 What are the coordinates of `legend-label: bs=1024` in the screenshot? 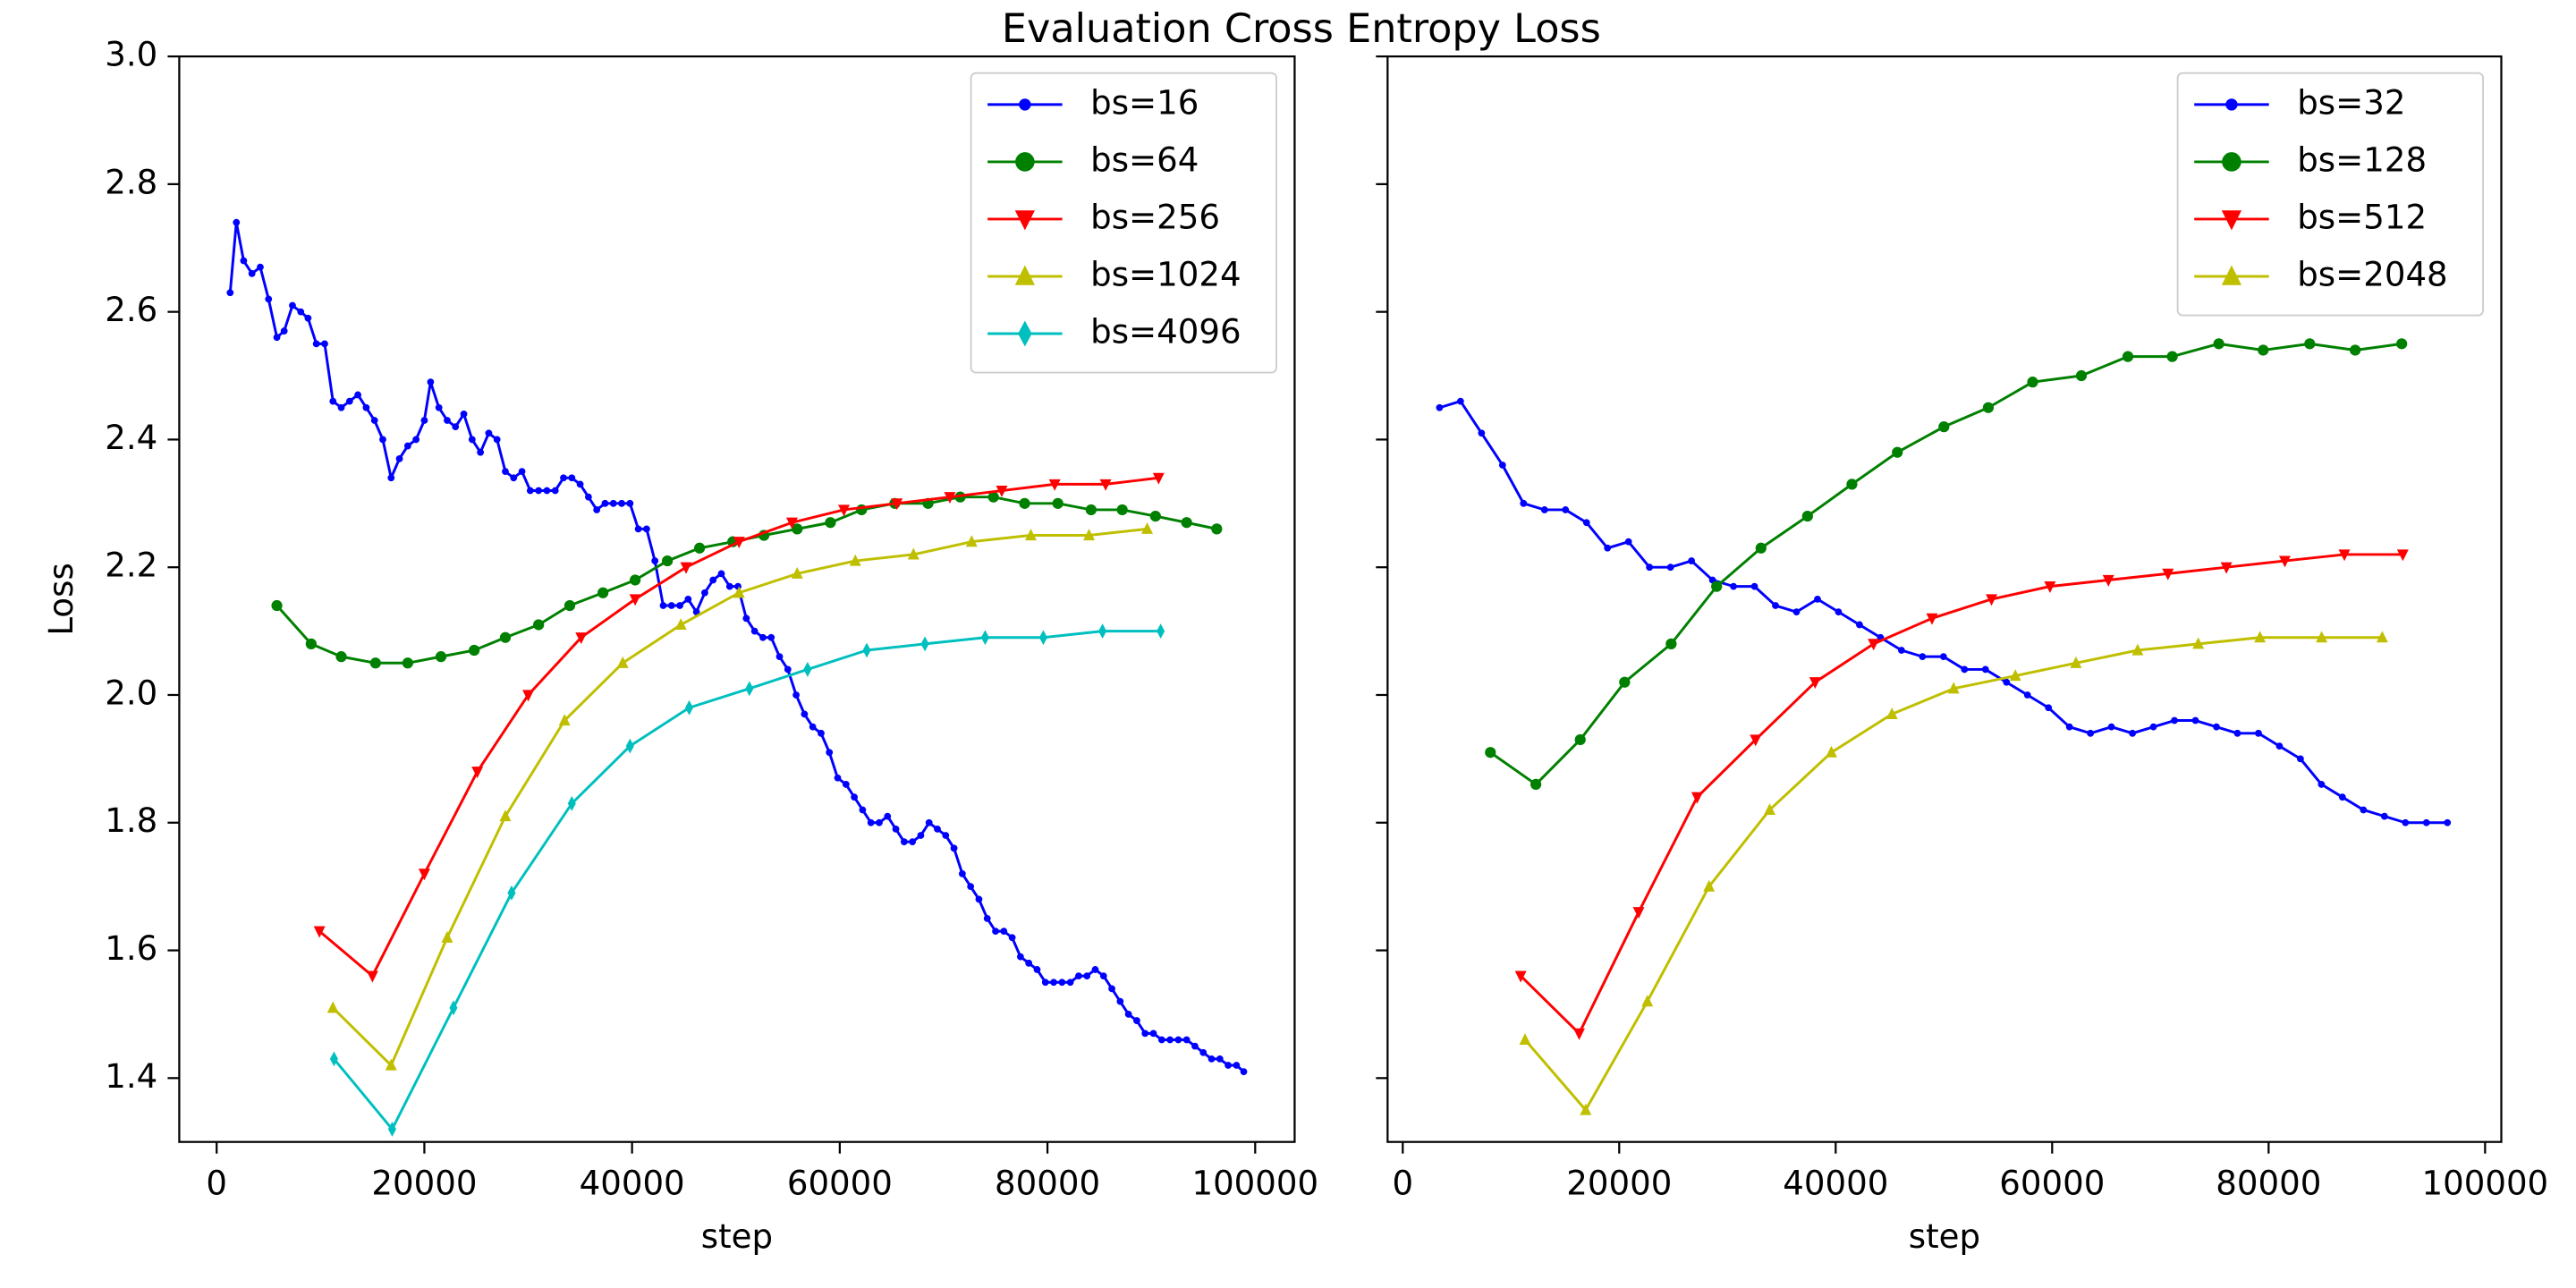 It's located at (1165, 274).